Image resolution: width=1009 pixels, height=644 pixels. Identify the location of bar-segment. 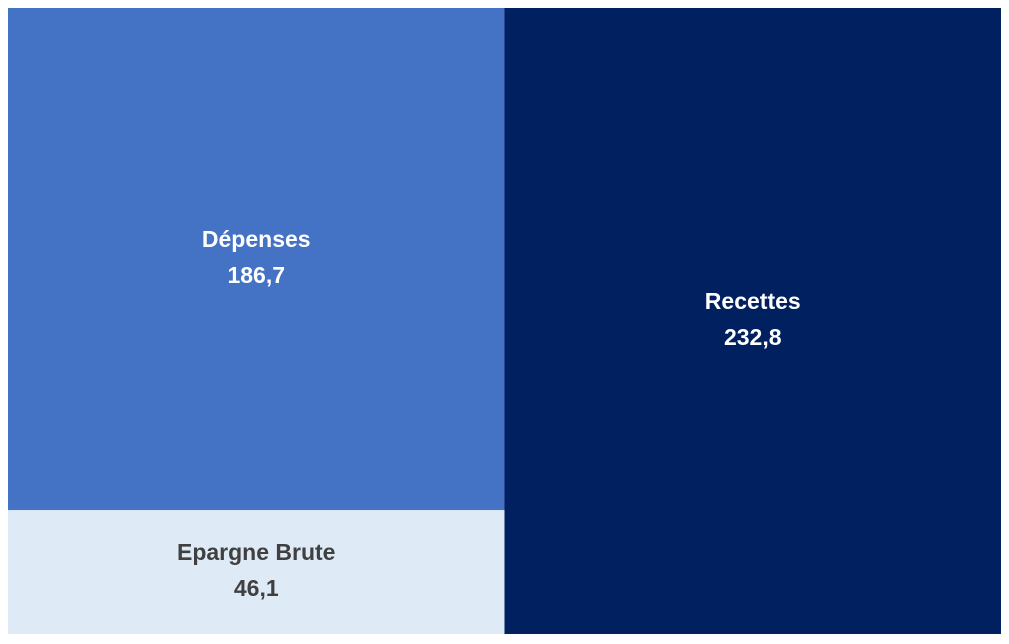
(256, 572).